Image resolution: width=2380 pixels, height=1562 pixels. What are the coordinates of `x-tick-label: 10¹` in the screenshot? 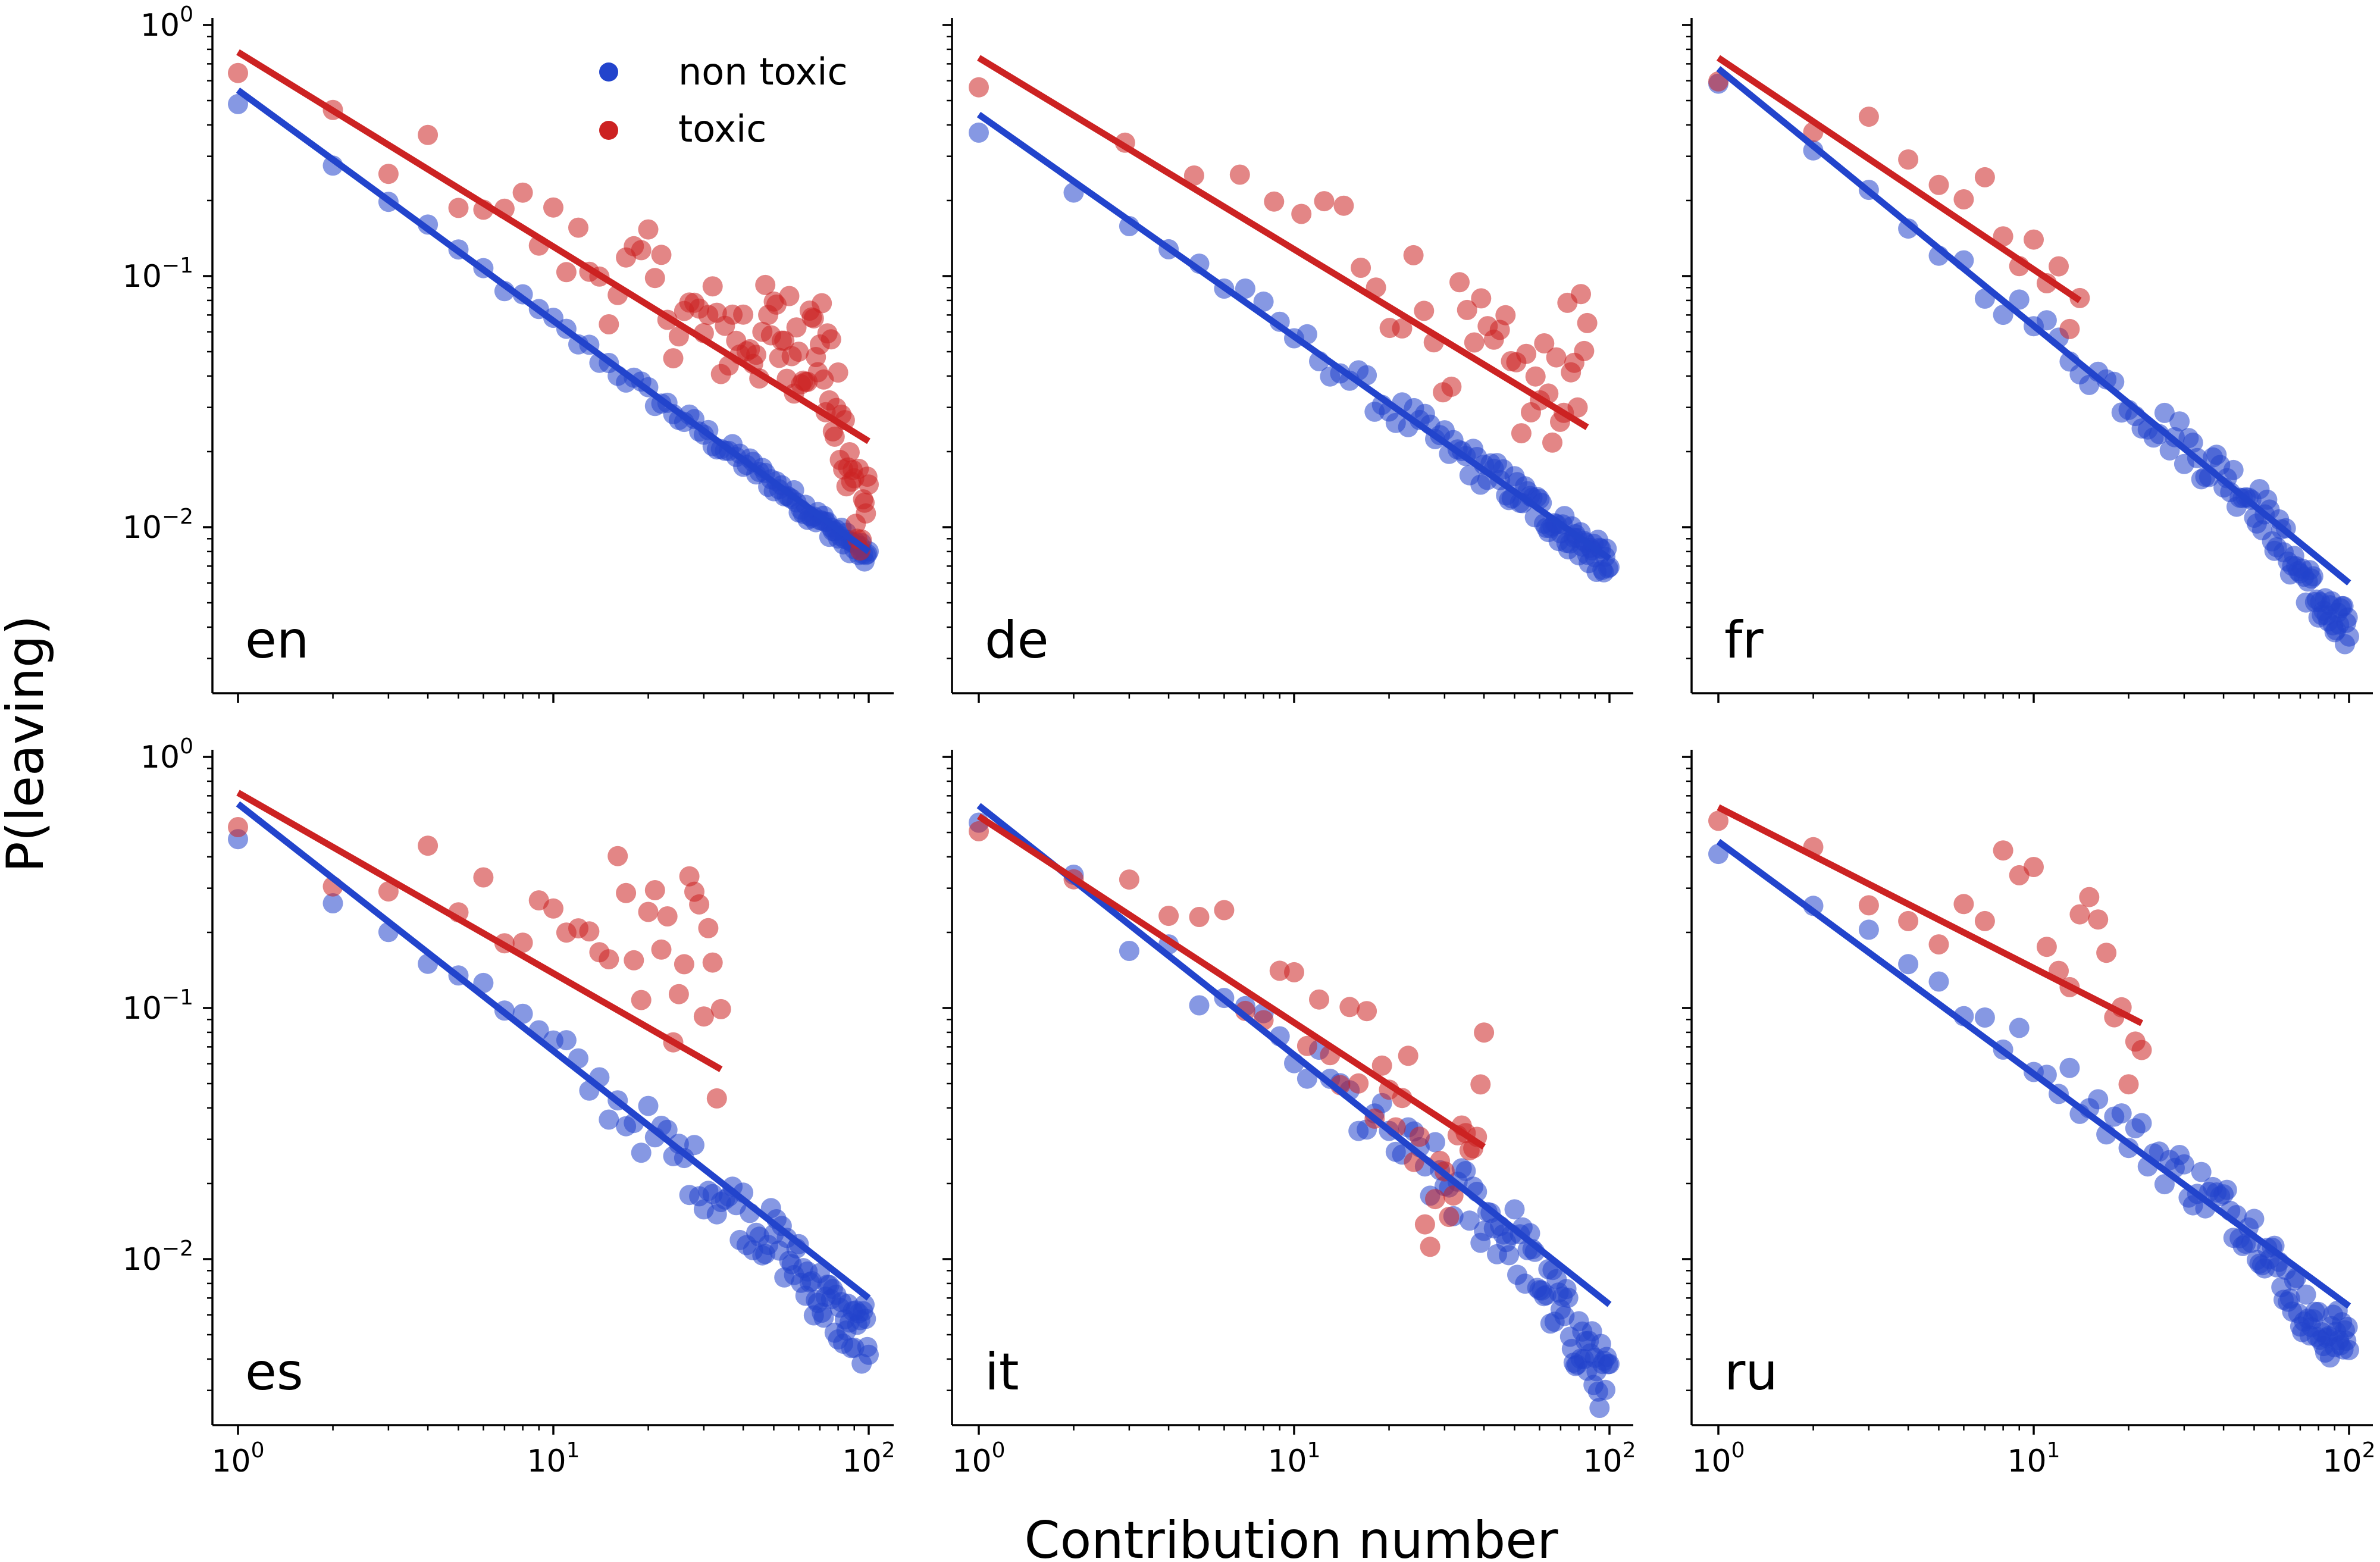 It's located at (1293, 1458).